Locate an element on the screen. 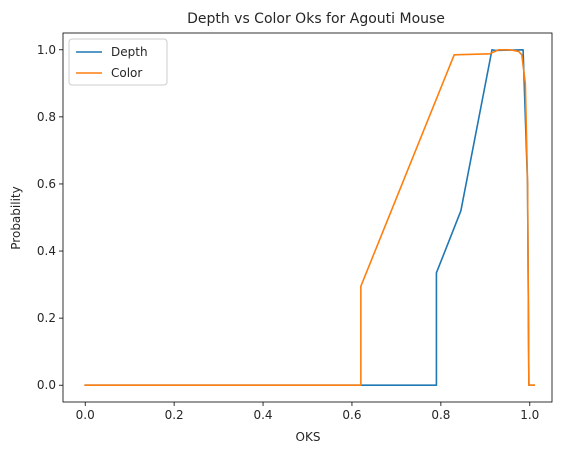  x-tick-label: 0.0 is located at coordinates (85, 415).